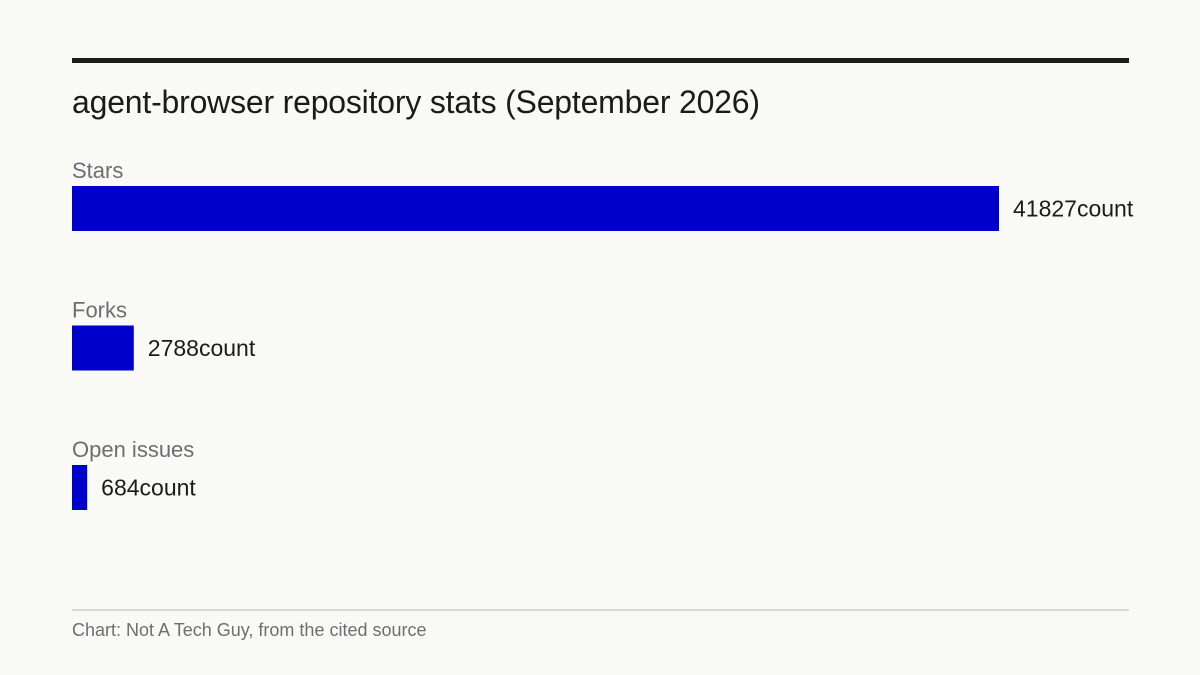 This screenshot has height=675, width=1200. I want to click on bar-stars, so click(535, 208).